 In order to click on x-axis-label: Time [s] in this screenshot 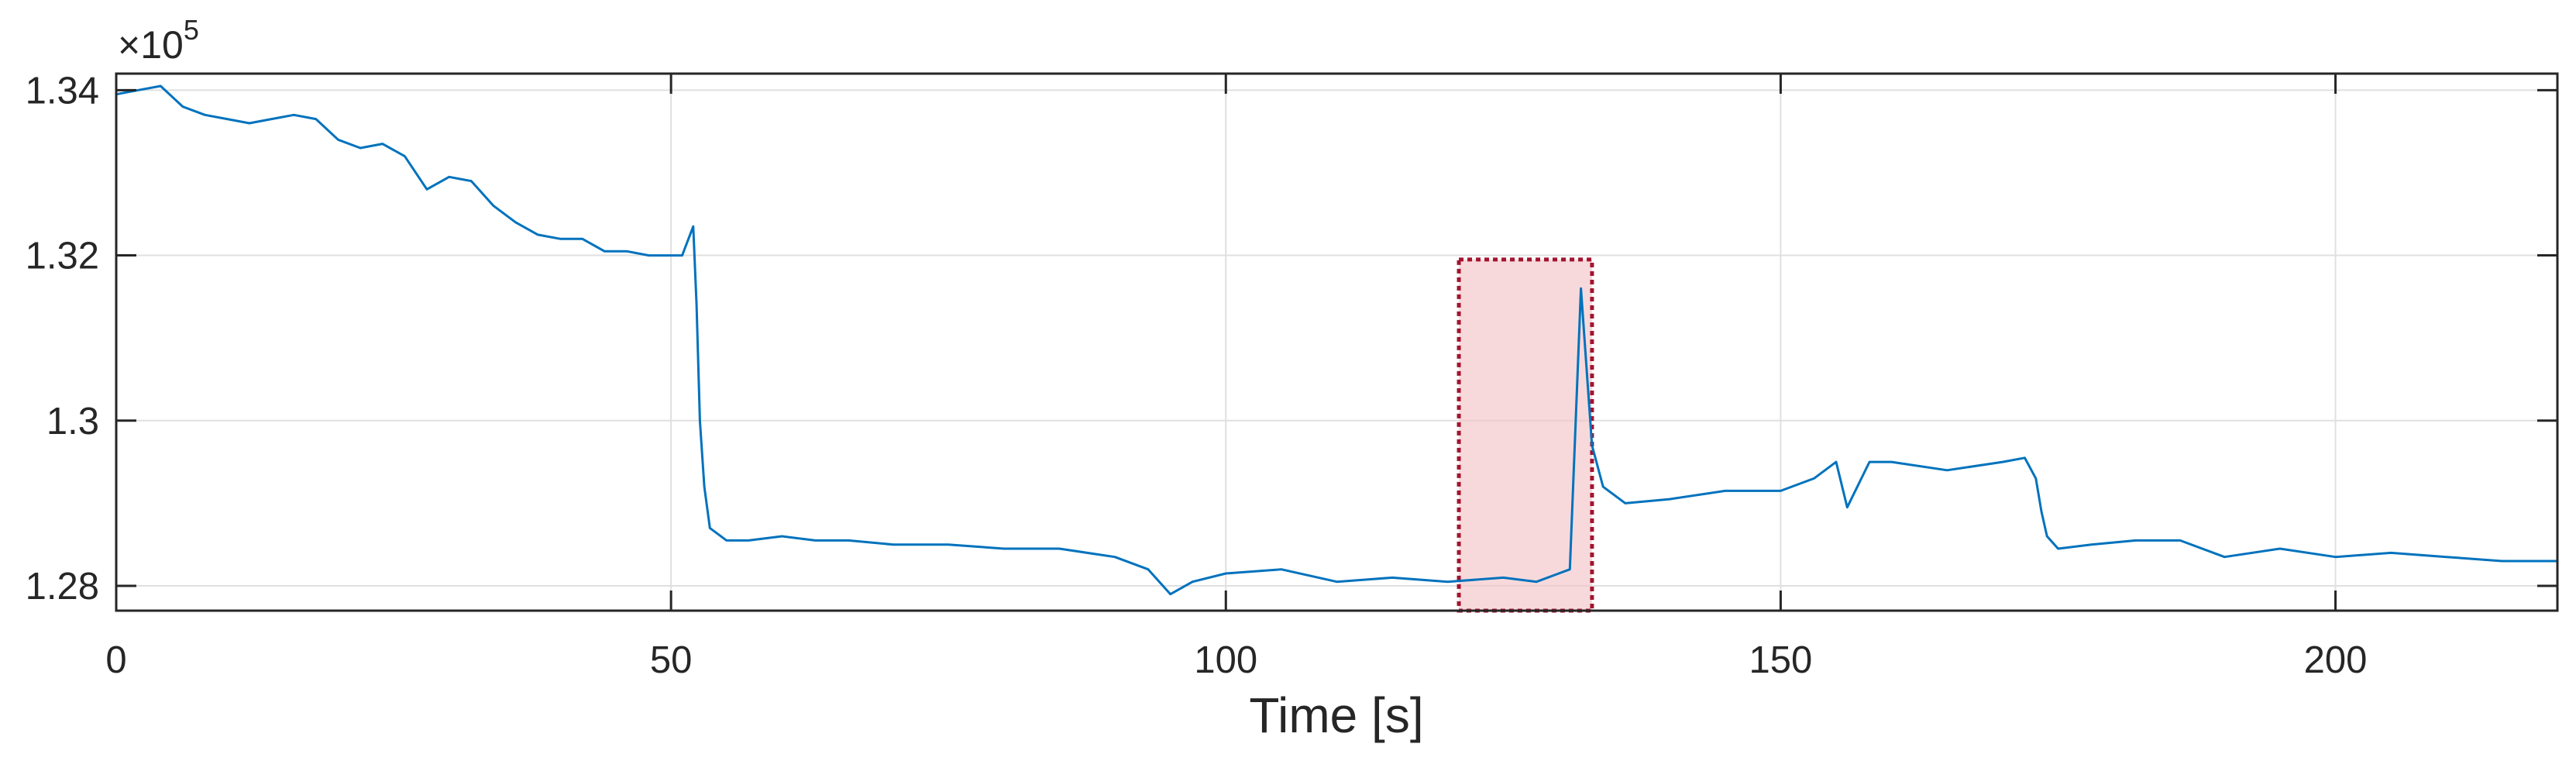, I will do `click(1336, 715)`.